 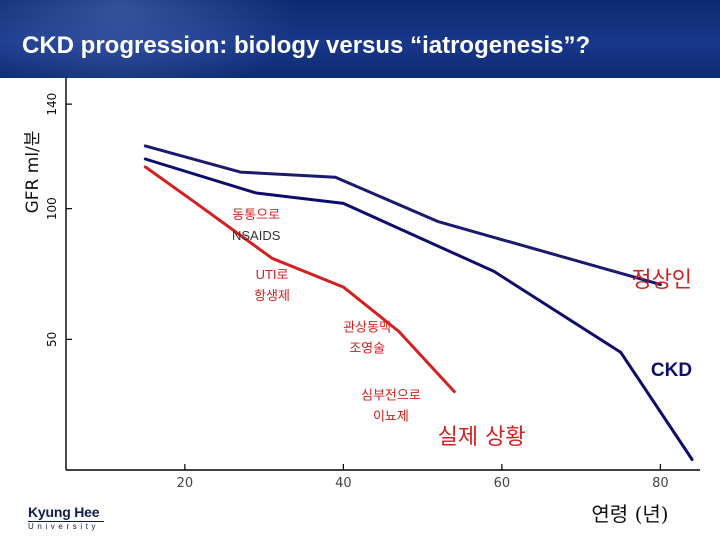 I want to click on y-tick-label: 100, so click(x=52, y=208).